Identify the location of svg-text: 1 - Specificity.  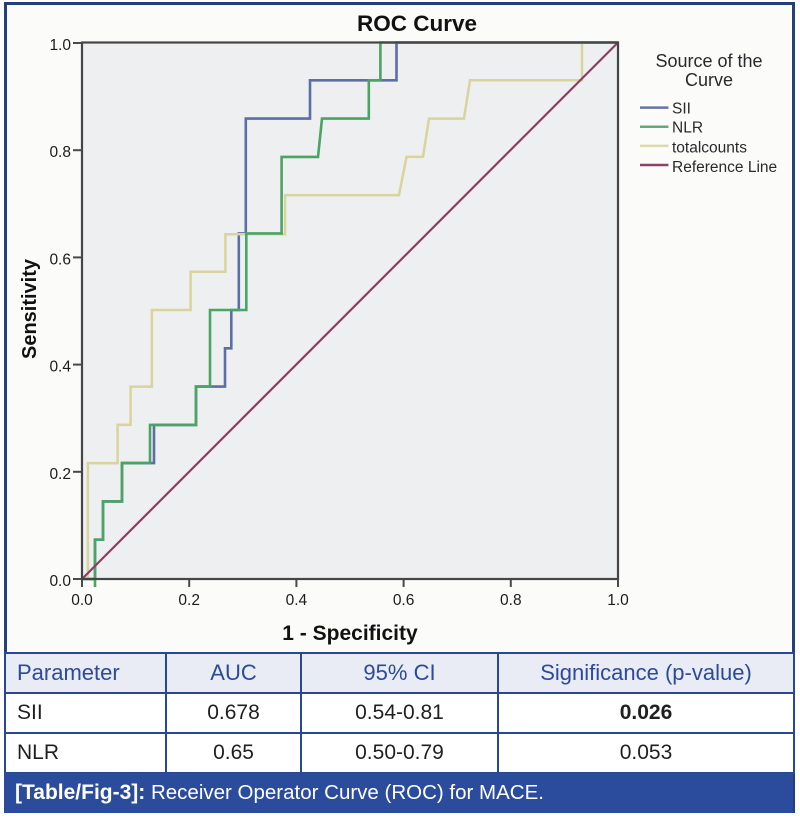
(350, 633).